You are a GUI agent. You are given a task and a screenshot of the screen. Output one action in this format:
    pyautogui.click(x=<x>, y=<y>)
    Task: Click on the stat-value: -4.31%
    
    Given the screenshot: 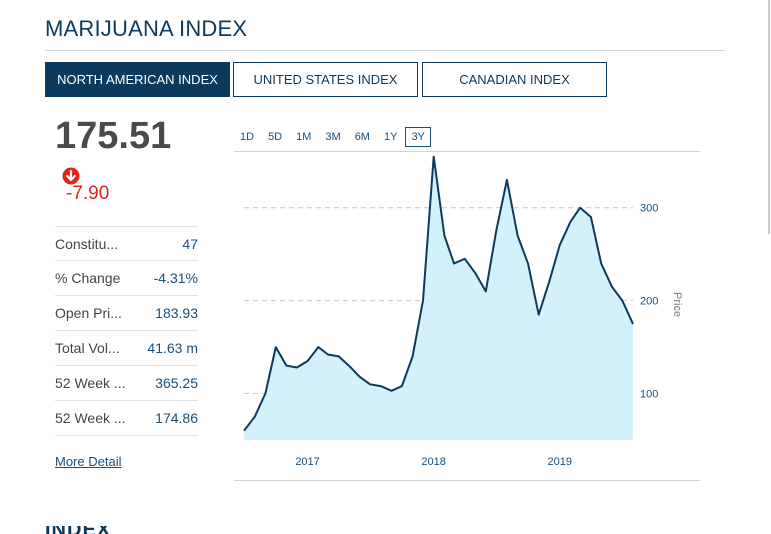 What is the action you would take?
    pyautogui.click(x=175, y=278)
    